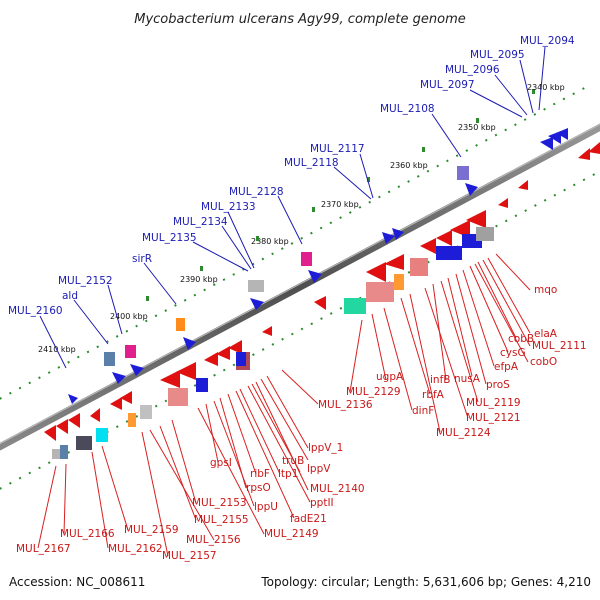 Image resolution: width=600 pixels, height=600 pixels. What do you see at coordinates (219, 503) in the screenshot?
I see `label-MUL_2153: MUL_2153` at bounding box center [219, 503].